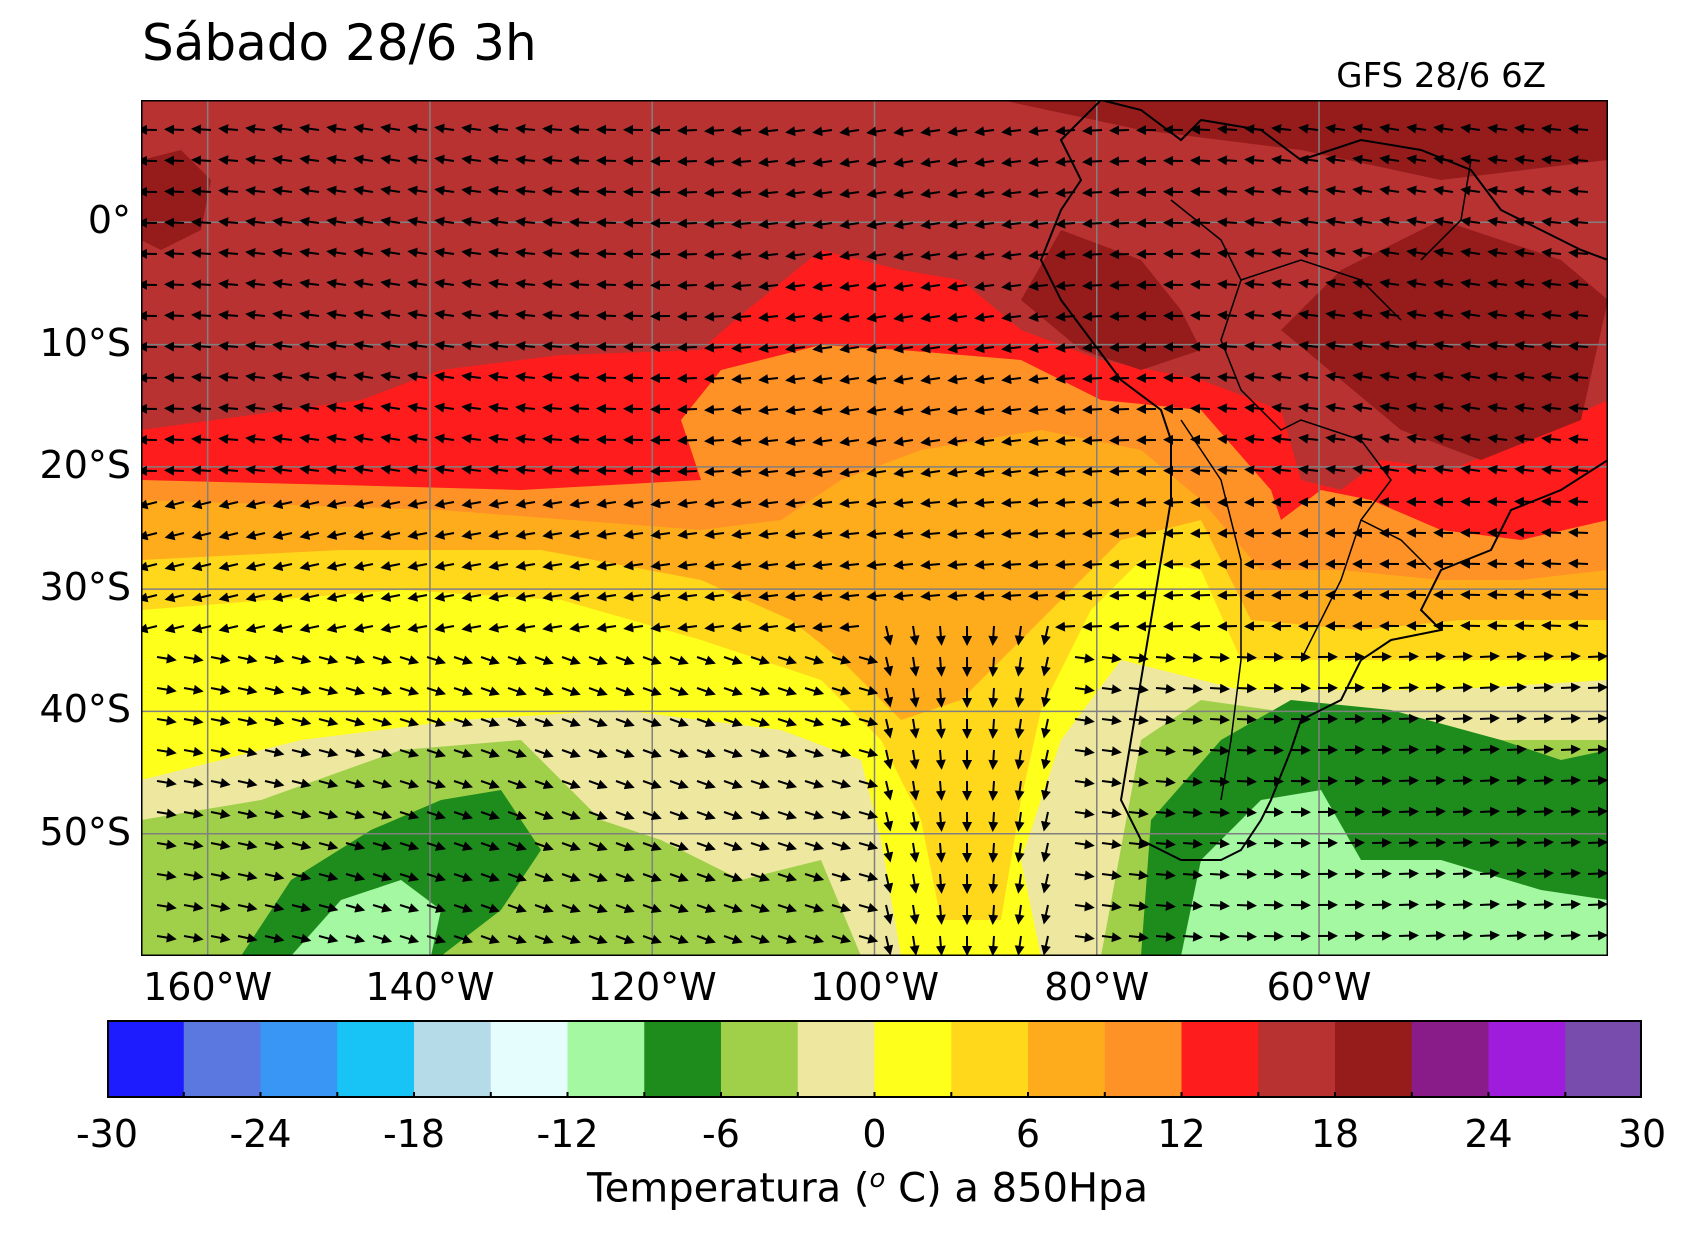 The height and width of the screenshot is (1235, 1685). What do you see at coordinates (1394, 873) in the screenshot?
I see `band-mint-east` at bounding box center [1394, 873].